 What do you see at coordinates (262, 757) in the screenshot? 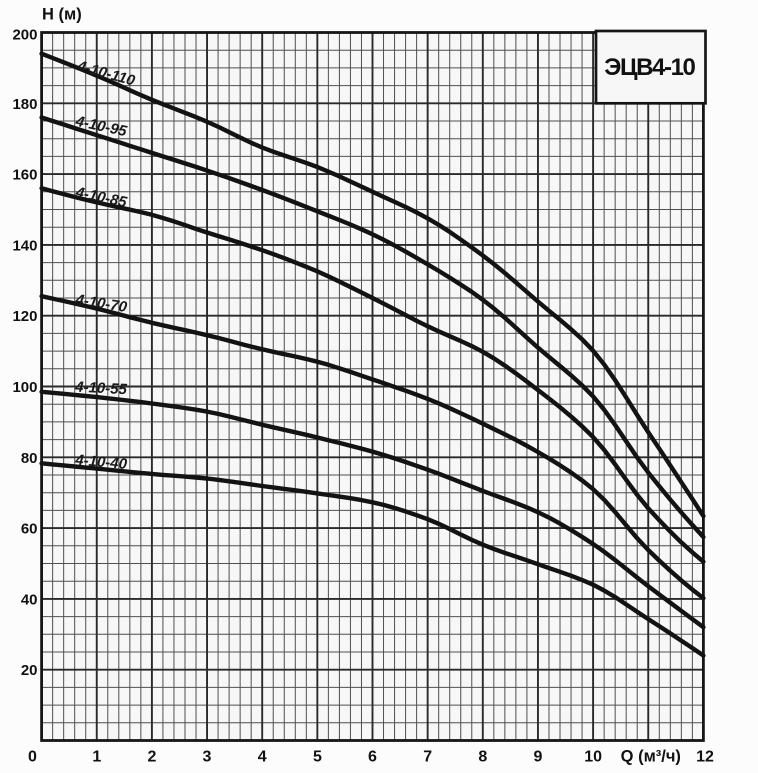
I see `svg-text: 4` at bounding box center [262, 757].